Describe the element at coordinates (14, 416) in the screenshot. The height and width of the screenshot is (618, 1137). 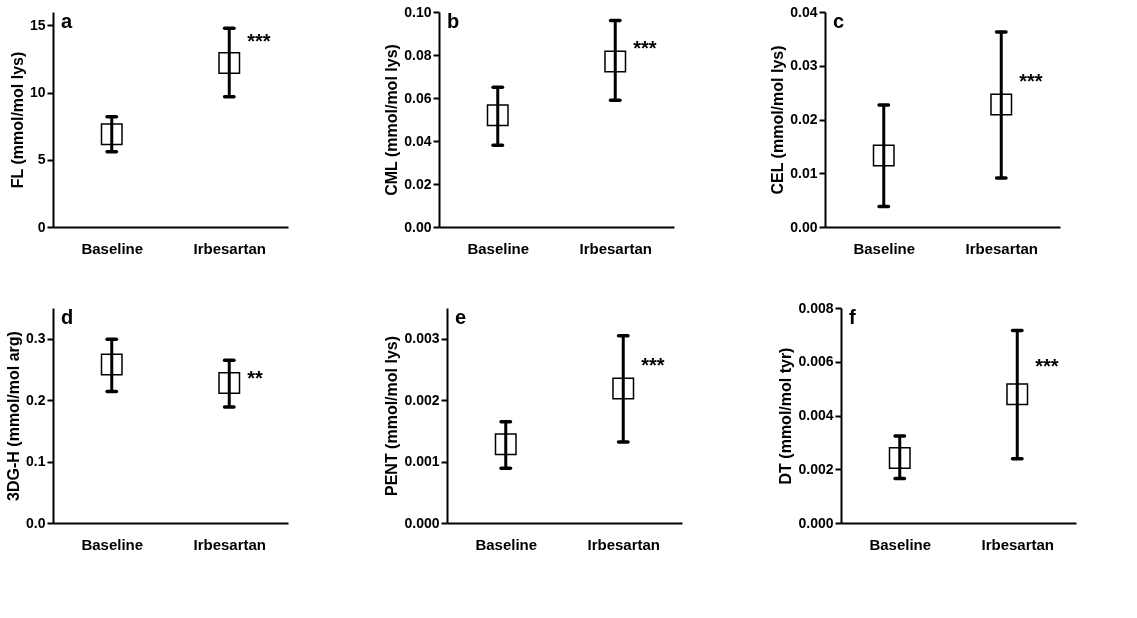
I see `y-axis-title: 3DG-H (mmol/mol arg)` at that location.